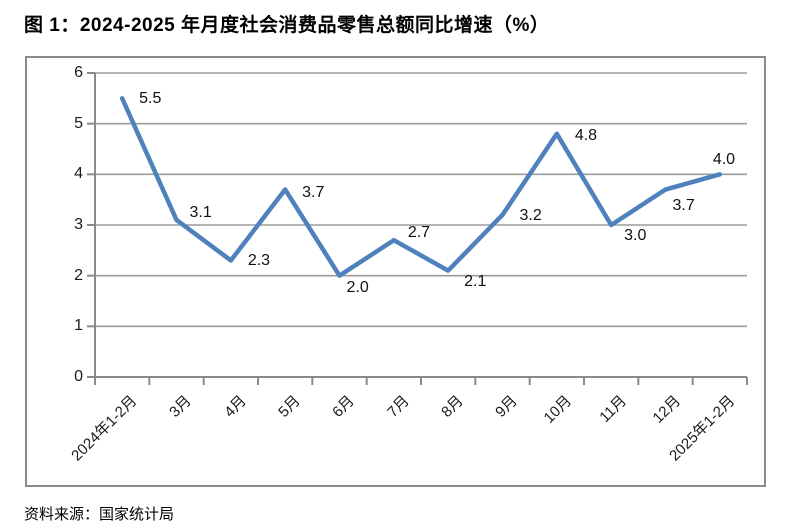 Image resolution: width=807 pixels, height=532 pixels. What do you see at coordinates (78, 376) in the screenshot?
I see `y-axis-label: 0` at bounding box center [78, 376].